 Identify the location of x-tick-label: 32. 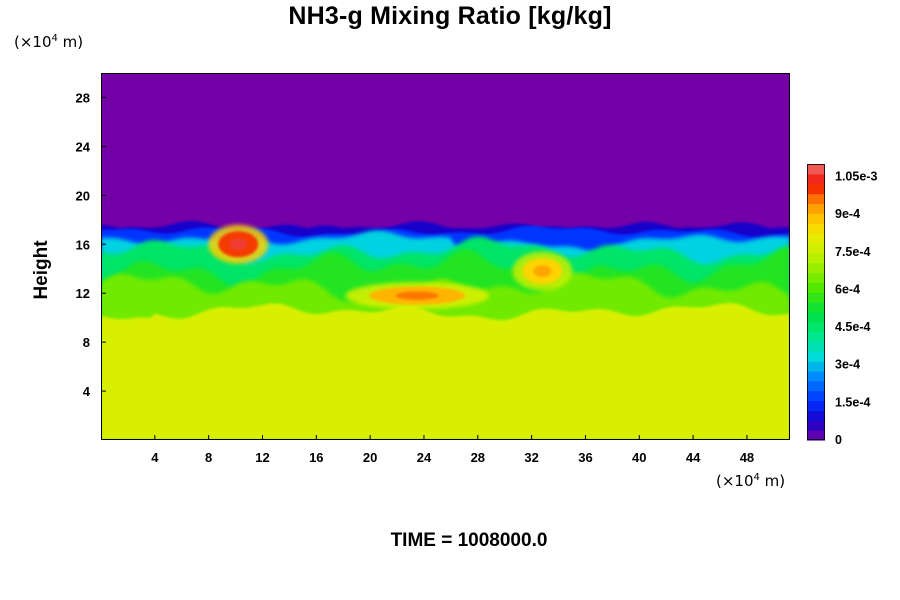
(531, 457).